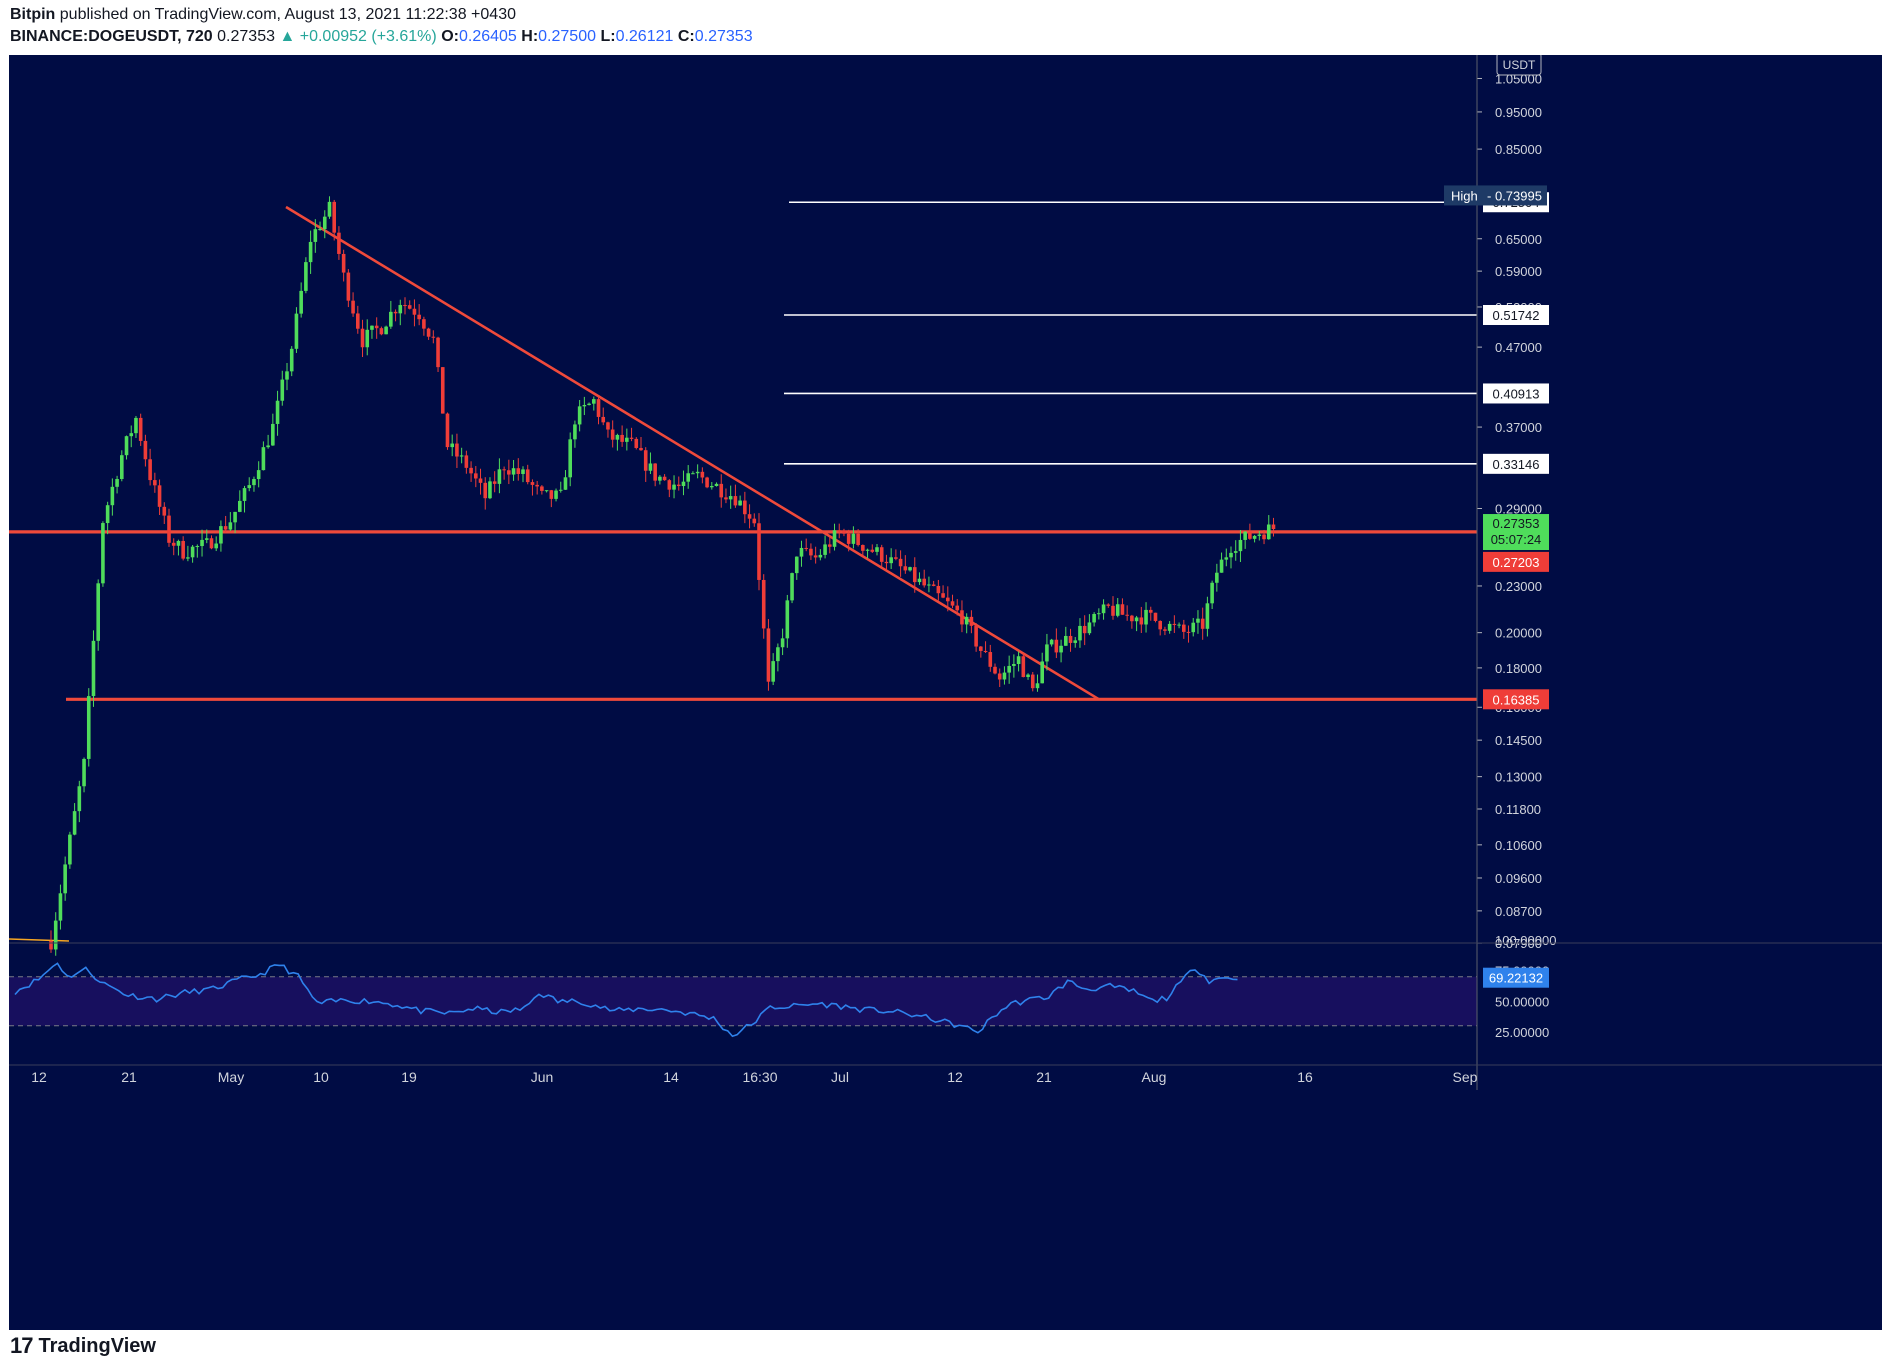  I want to click on time-tick-label: Sep, so click(1465, 1077).